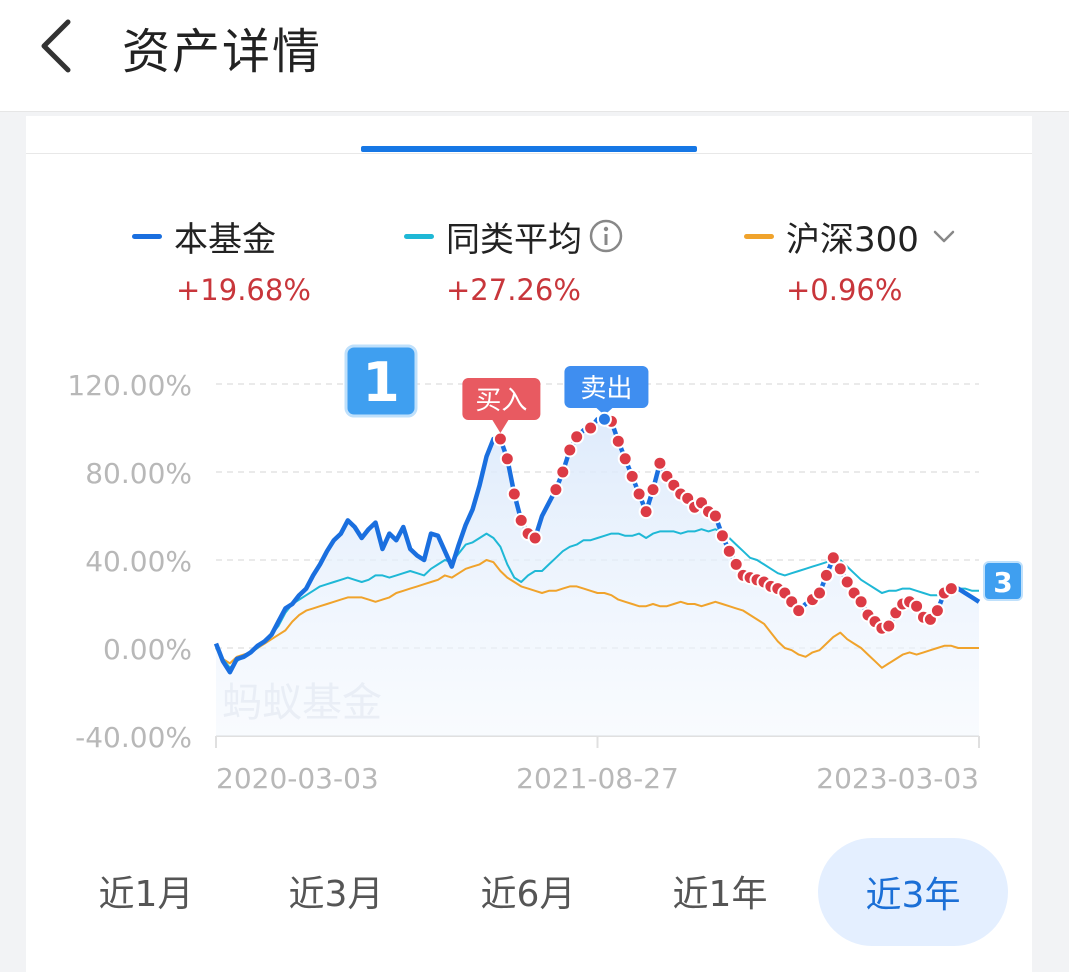 This screenshot has height=972, width=1069. What do you see at coordinates (500, 426) in the screenshot?
I see `buy-marker-pointer` at bounding box center [500, 426].